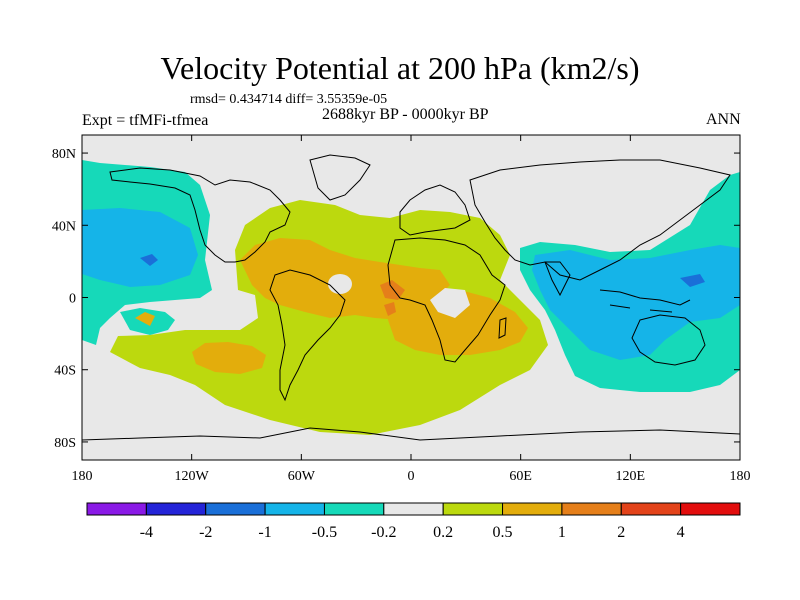  Describe the element at coordinates (405, 114) in the screenshot. I see `period-label: 2688kyr BP - 0000kyr BP` at that location.